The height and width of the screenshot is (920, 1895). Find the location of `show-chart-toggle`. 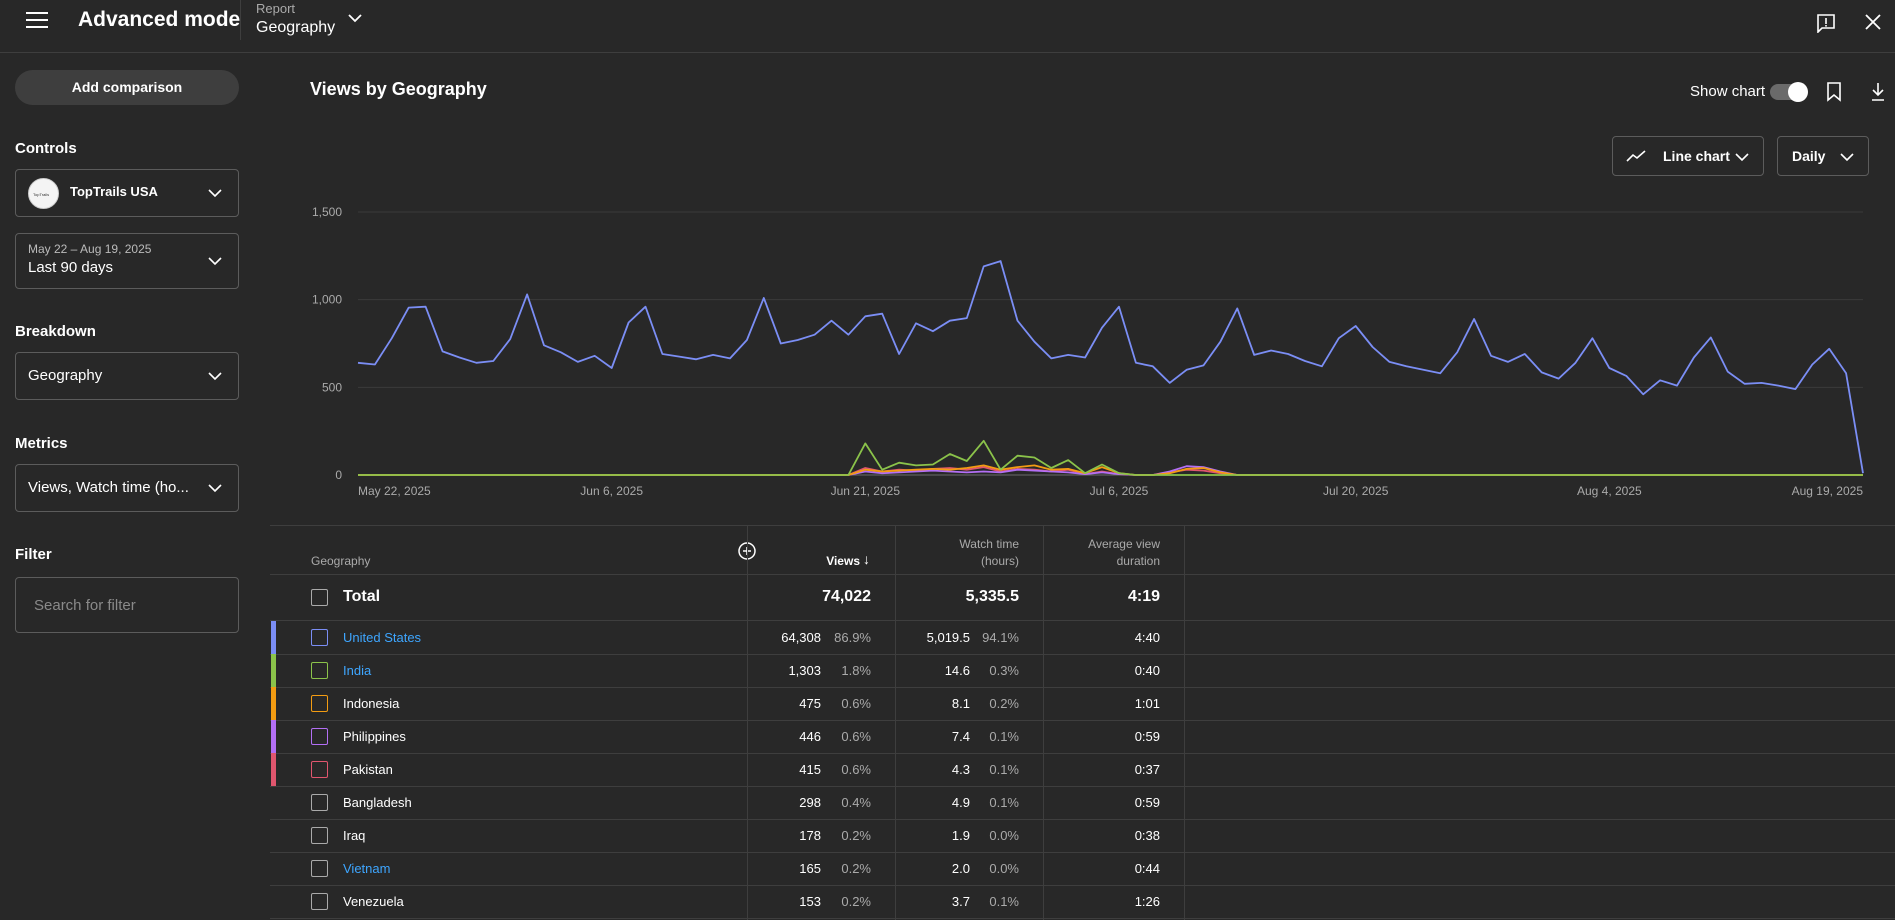

show-chart-toggle is located at coordinates (1789, 92).